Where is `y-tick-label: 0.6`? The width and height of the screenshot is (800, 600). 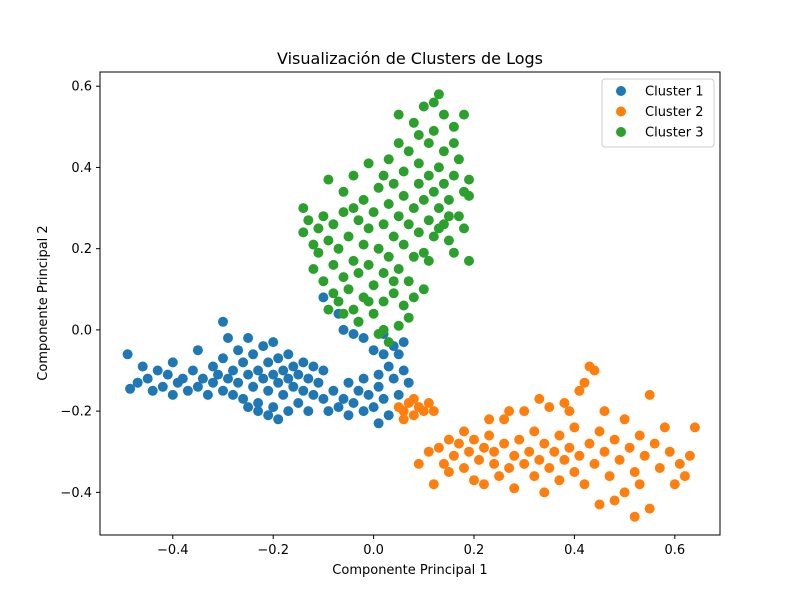 y-tick-label: 0.6 is located at coordinates (81, 87).